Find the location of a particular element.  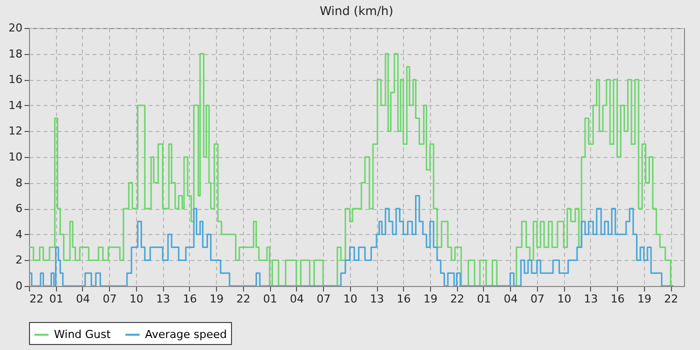

y-tick-label: 6 is located at coordinates (19, 209).